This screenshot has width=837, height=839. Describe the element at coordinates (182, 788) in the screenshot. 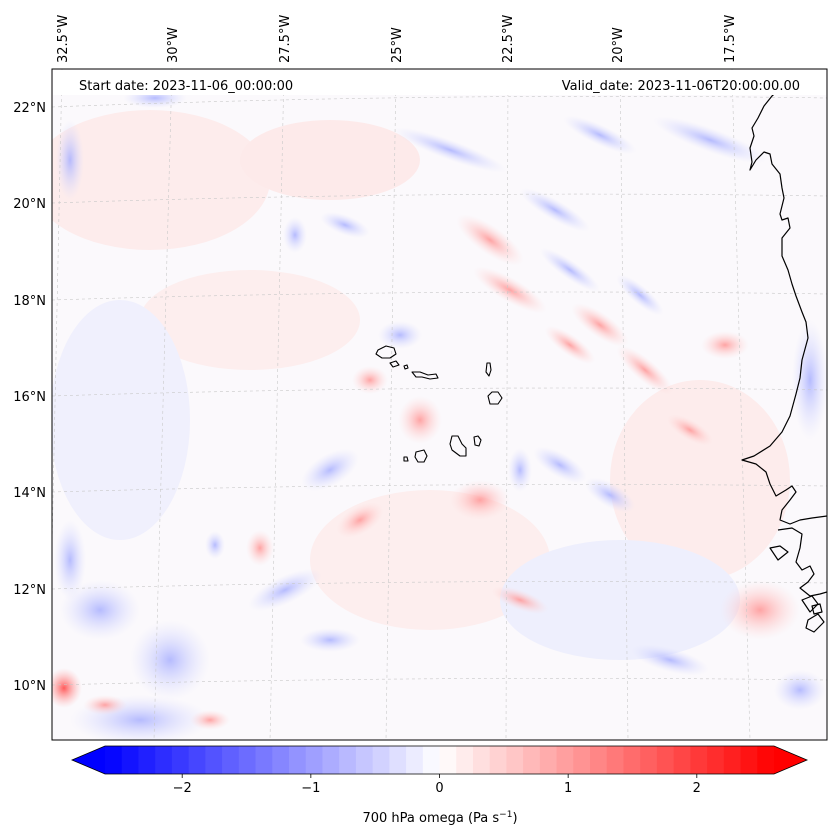

I see `colorbar-tick-label: −2` at that location.